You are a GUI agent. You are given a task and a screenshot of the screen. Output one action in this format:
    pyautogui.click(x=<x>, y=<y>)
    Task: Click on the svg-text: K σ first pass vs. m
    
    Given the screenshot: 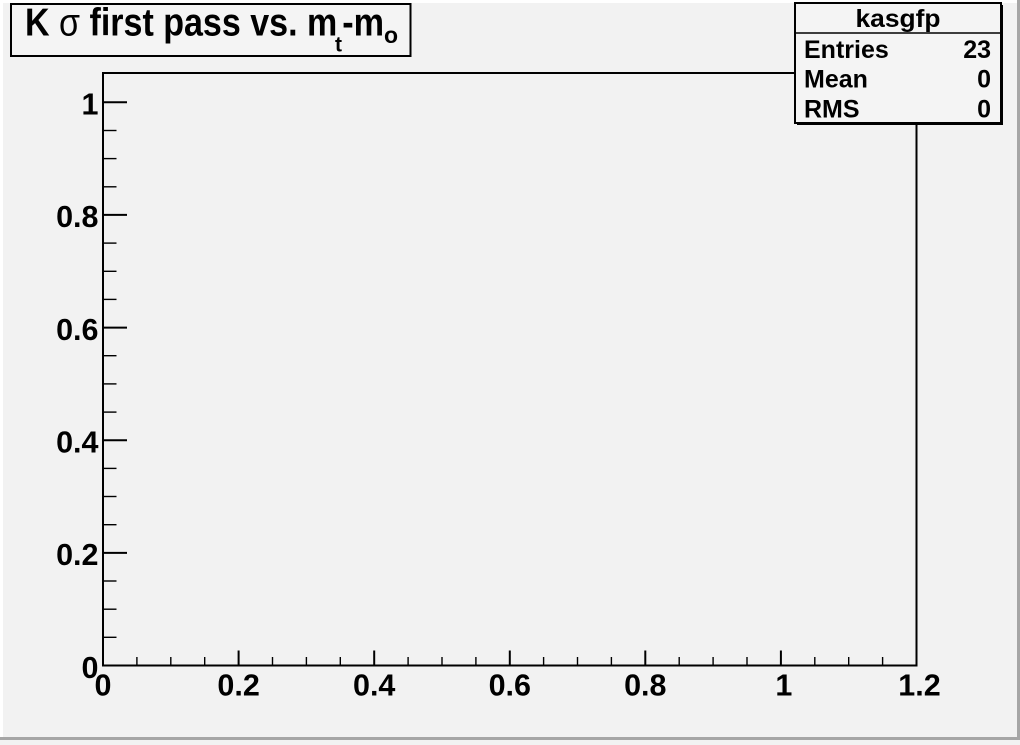 What is the action you would take?
    pyautogui.click(x=181, y=22)
    